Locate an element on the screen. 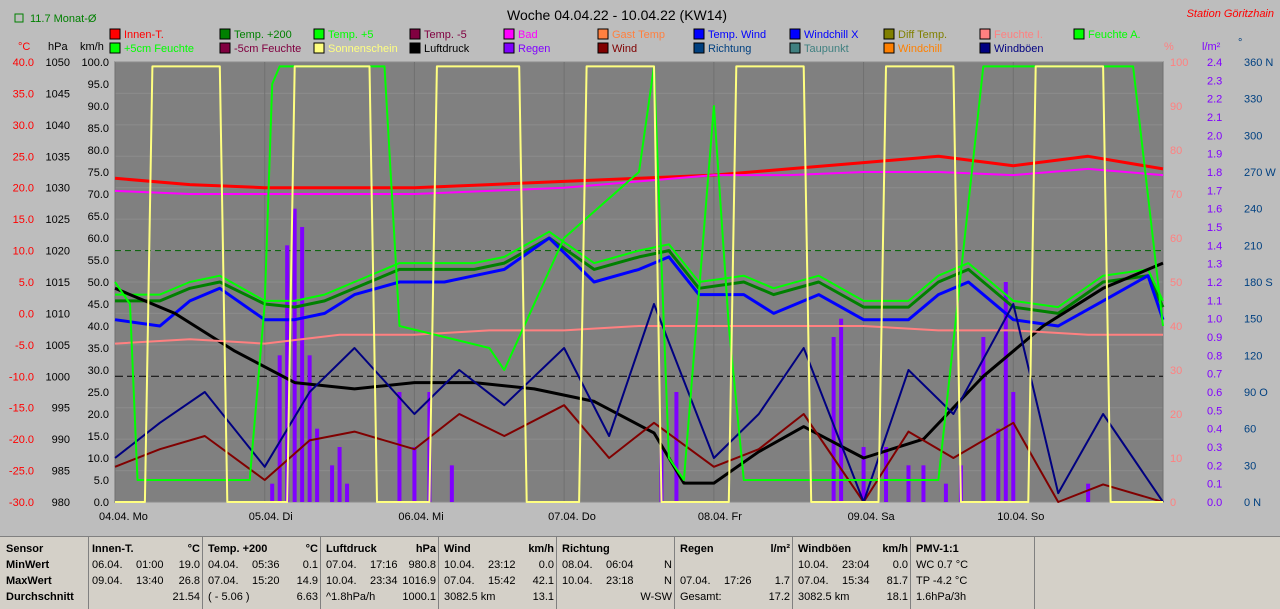 The height and width of the screenshot is (609, 1280). stats-cell: 15:34 is located at coordinates (856, 581).